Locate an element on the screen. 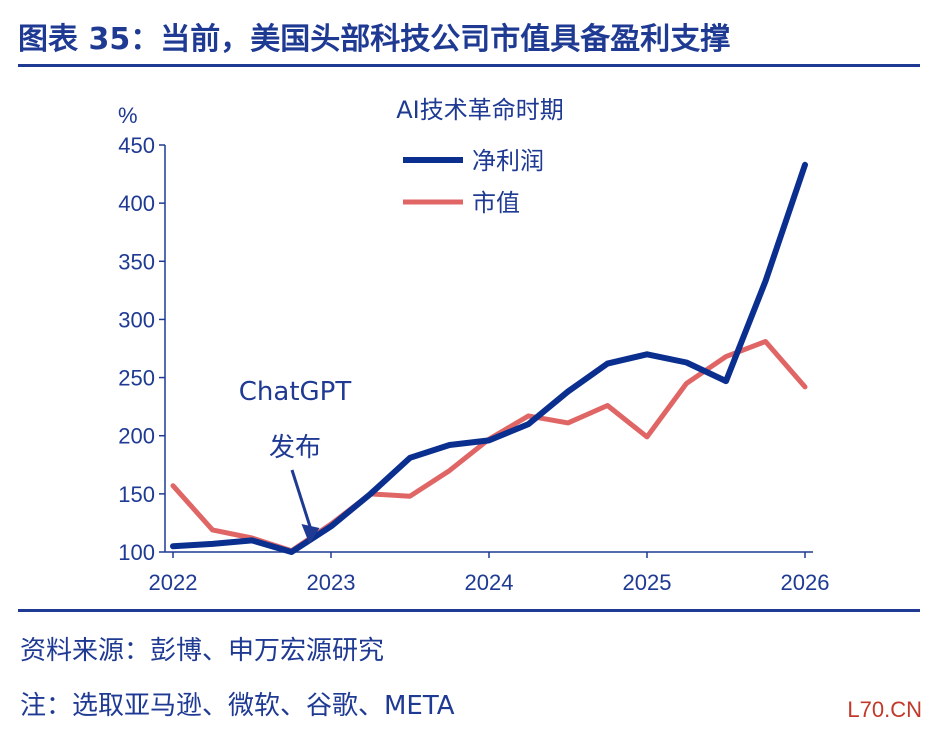 The image size is (934, 730). y-tick-label: 300 is located at coordinates (136, 319).